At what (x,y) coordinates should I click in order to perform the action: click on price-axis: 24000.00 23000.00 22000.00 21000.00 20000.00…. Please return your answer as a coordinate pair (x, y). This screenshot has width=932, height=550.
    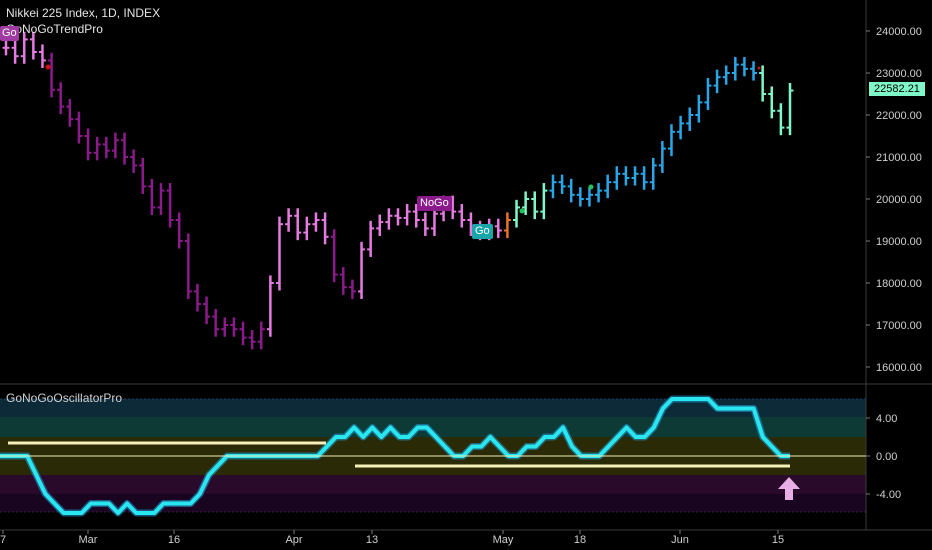
    Looking at the image, I should click on (894, 200).